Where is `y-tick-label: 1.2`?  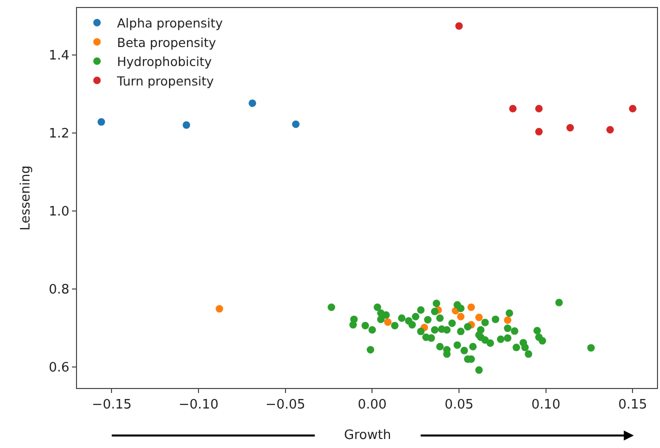
y-tick-label: 1.2 is located at coordinates (59, 134).